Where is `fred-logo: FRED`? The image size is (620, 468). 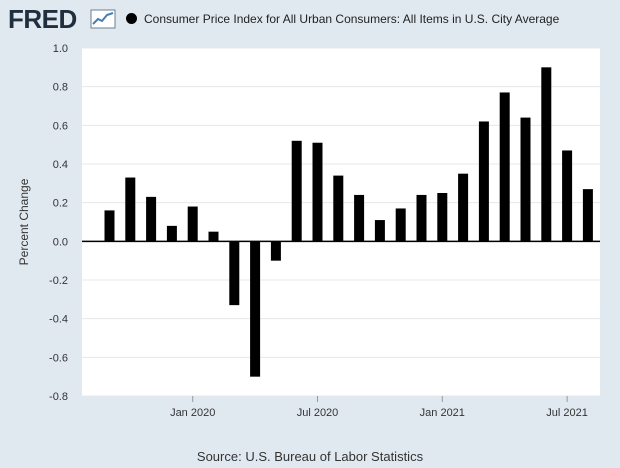
fred-logo: FRED is located at coordinates (42, 19).